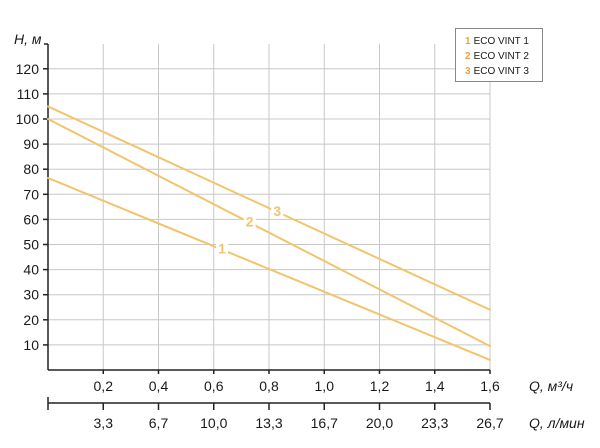 Image resolution: width=600 pixels, height=448 pixels. What do you see at coordinates (28, 39) in the screenshot?
I see `y-axis-title: H, м` at bounding box center [28, 39].